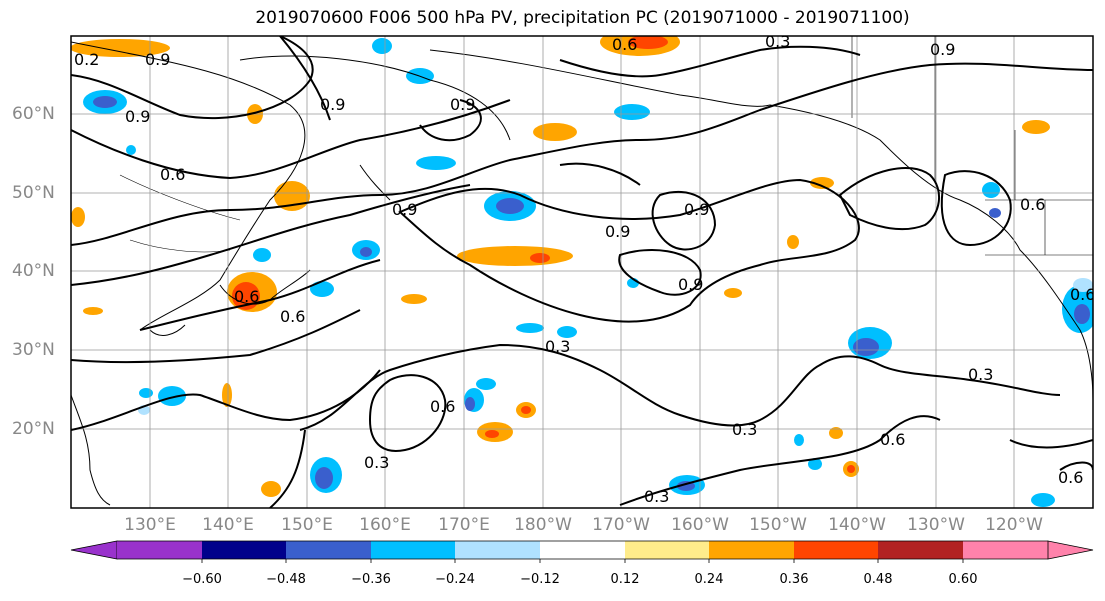  Describe the element at coordinates (857, 525) in the screenshot. I see `lon-label: 140°W` at that location.